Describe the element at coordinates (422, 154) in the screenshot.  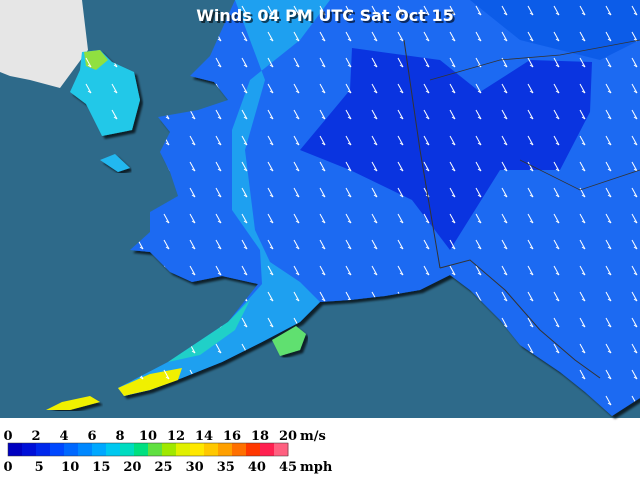
I see `us-canada-border` at that location.